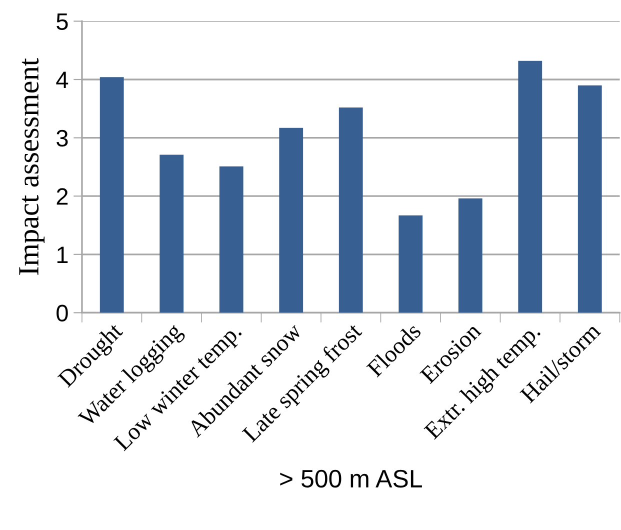  Describe the element at coordinates (62, 196) in the screenshot. I see `y-tick-label: 2` at that location.